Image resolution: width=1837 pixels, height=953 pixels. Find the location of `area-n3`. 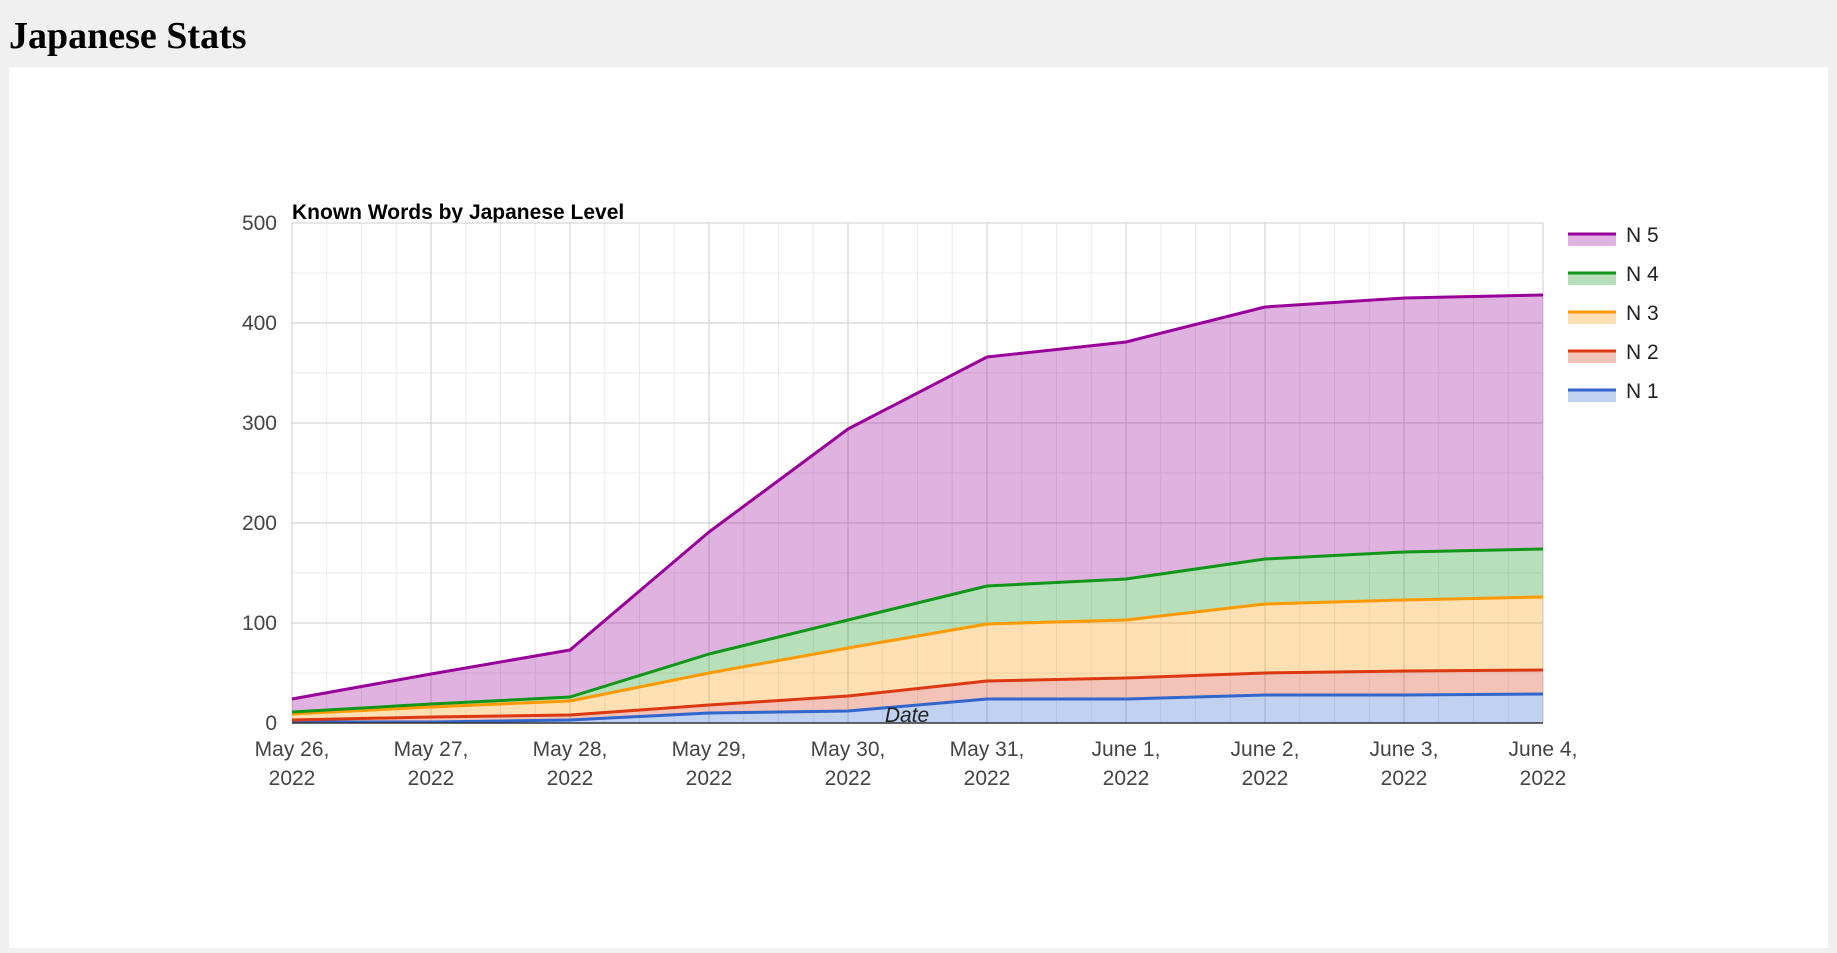

area-n3 is located at coordinates (917, 658).